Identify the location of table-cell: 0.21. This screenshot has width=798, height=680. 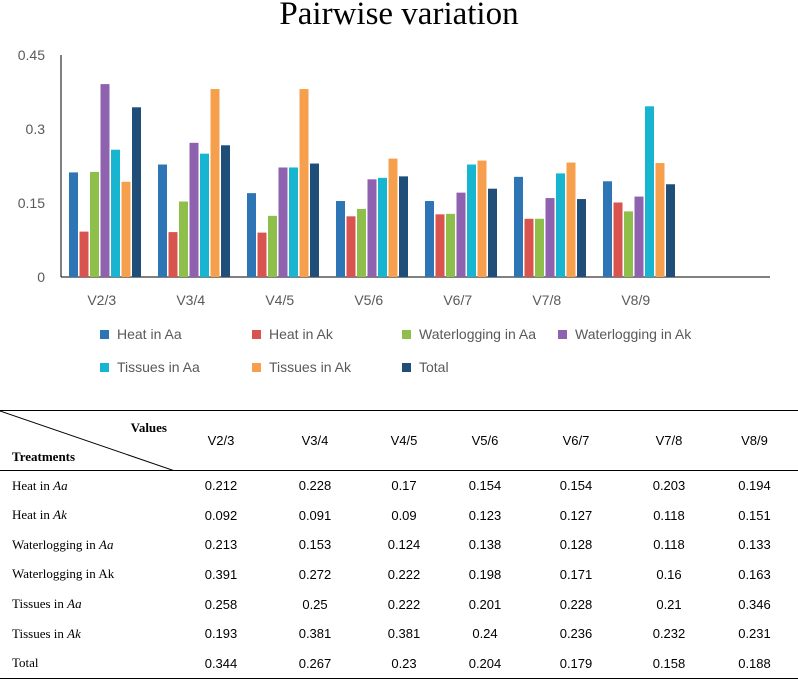
(669, 604).